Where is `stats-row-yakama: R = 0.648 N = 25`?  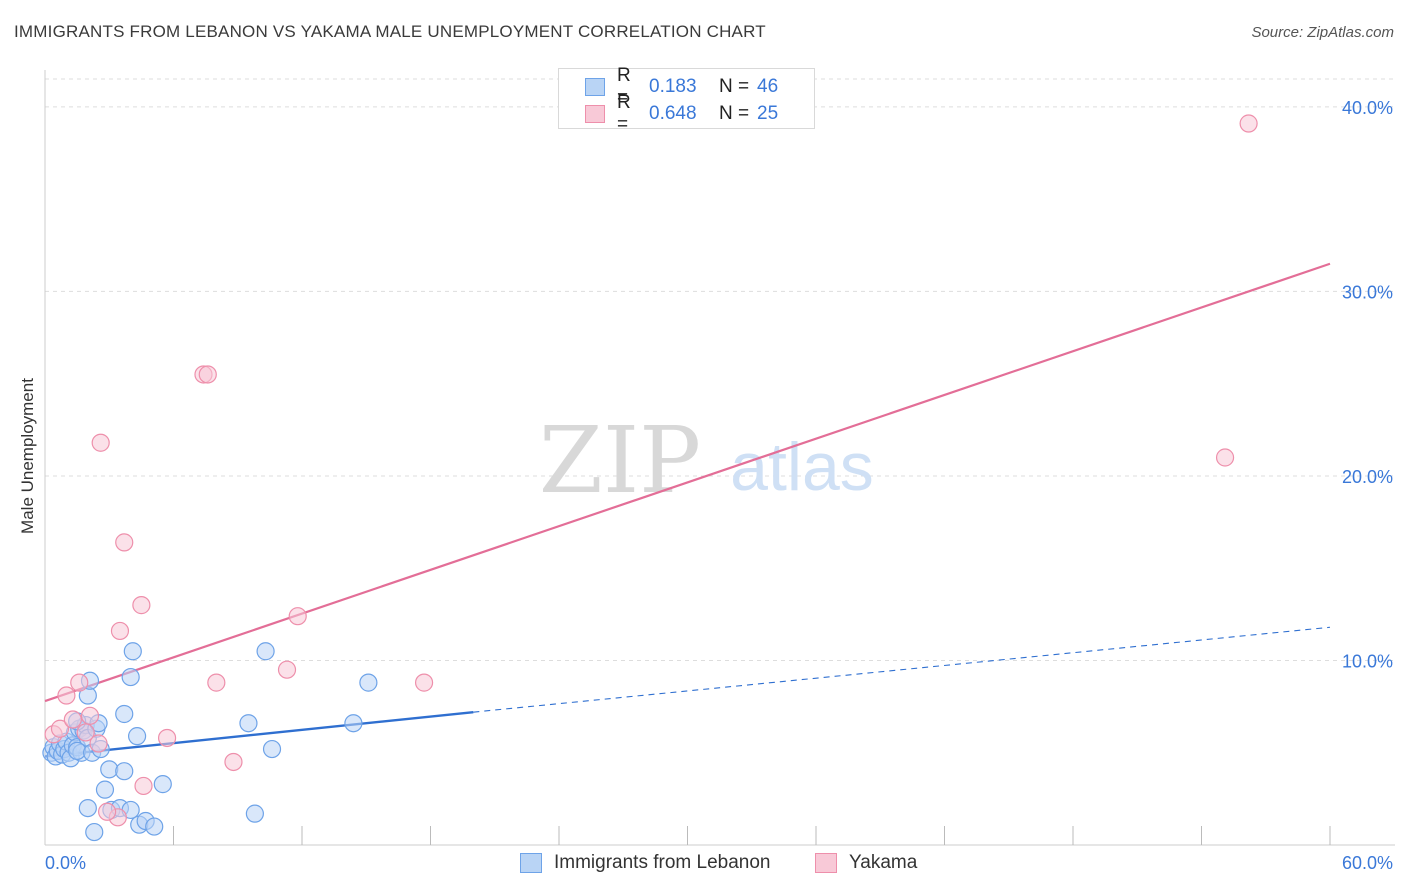 stats-row-yakama: R = 0.648 N = 25 is located at coordinates (682, 113).